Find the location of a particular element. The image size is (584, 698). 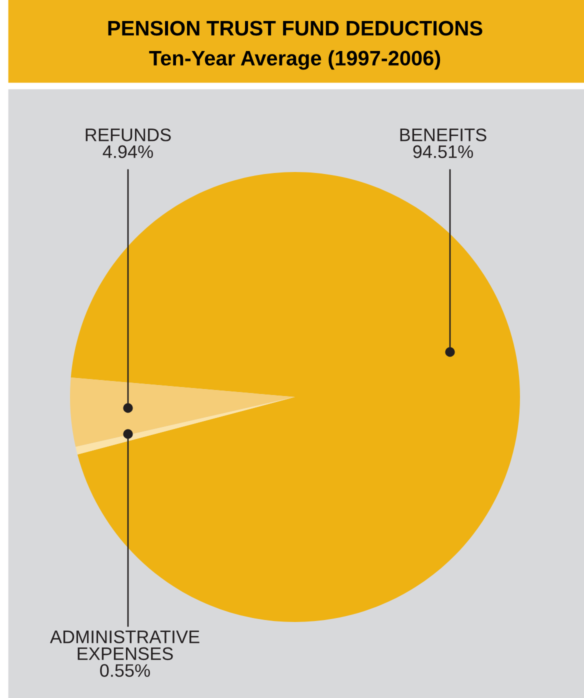

chart-title: PENSION TRUST FUND DEDUCTIONS is located at coordinates (295, 28).